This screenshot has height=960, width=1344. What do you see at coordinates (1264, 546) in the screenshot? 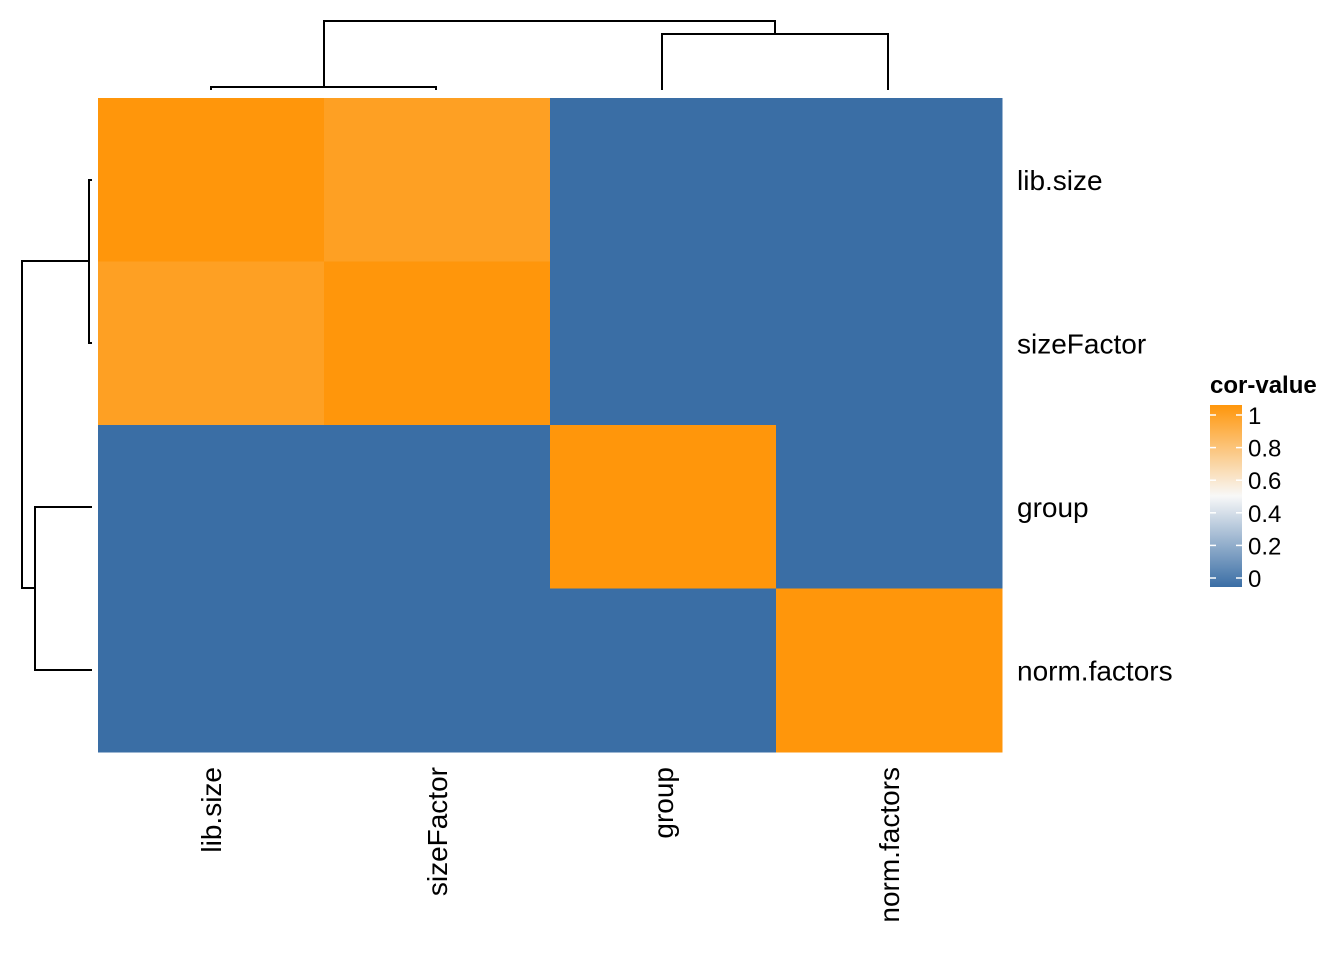
I see `legend-tick-label: 0.2` at bounding box center [1264, 546].